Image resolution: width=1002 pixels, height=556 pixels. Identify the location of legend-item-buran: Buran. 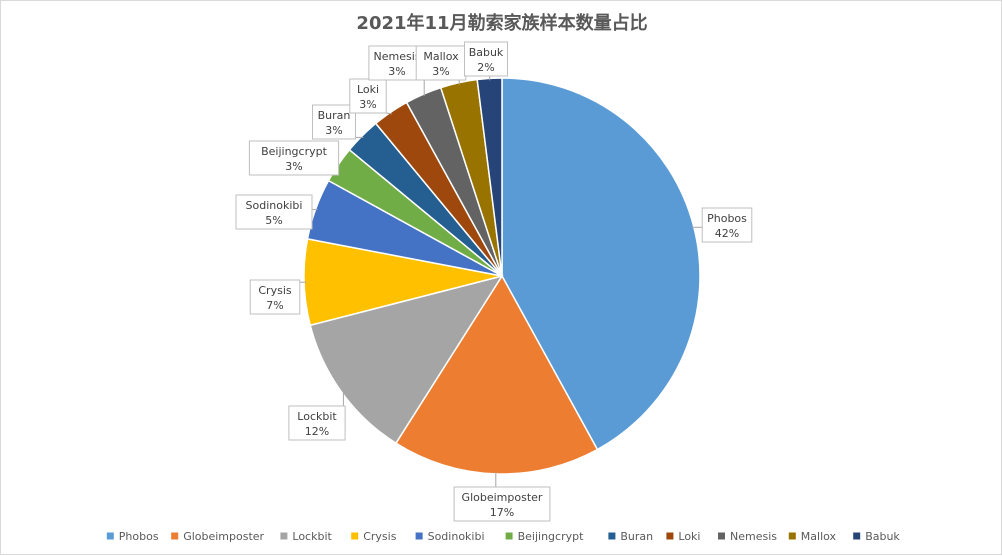
(630, 536).